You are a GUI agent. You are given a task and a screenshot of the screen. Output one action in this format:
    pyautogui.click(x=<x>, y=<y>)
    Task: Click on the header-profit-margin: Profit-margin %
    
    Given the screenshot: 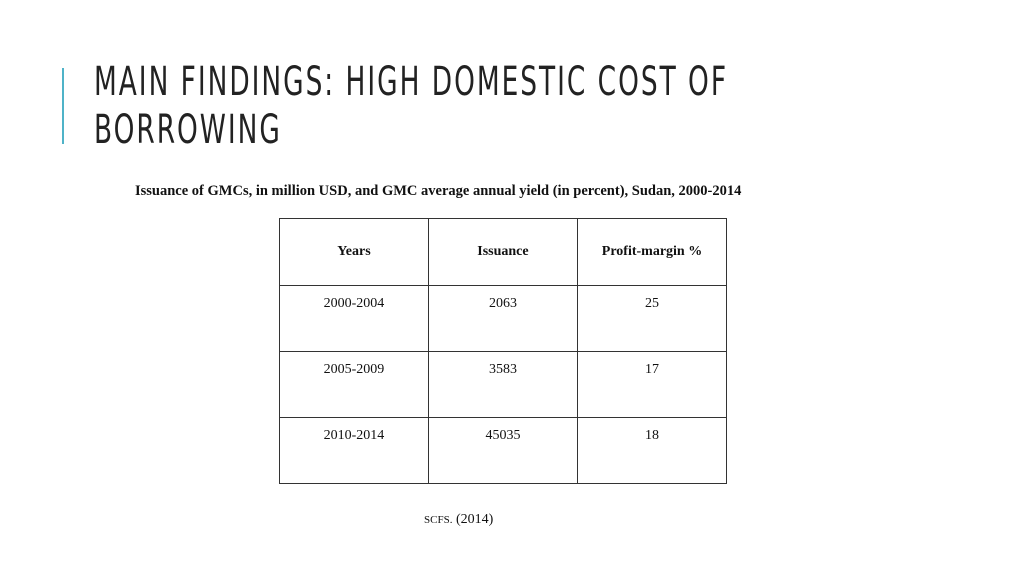 What is the action you would take?
    pyautogui.click(x=652, y=252)
    